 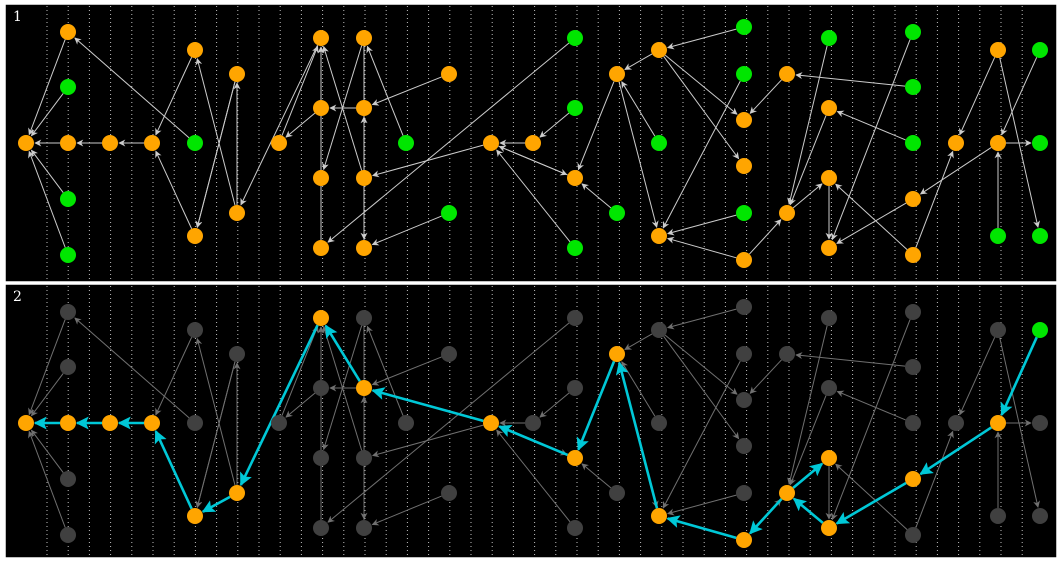 I want to click on panel-2-label: 2, so click(x=17, y=297).